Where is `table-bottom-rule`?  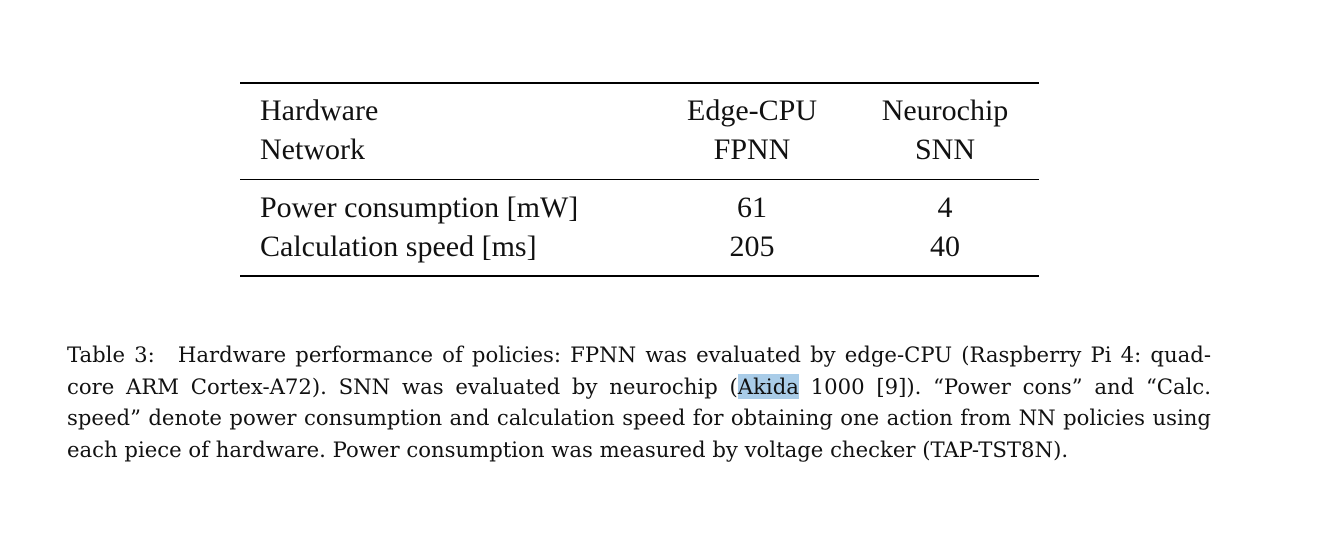
table-bottom-rule is located at coordinates (639, 276).